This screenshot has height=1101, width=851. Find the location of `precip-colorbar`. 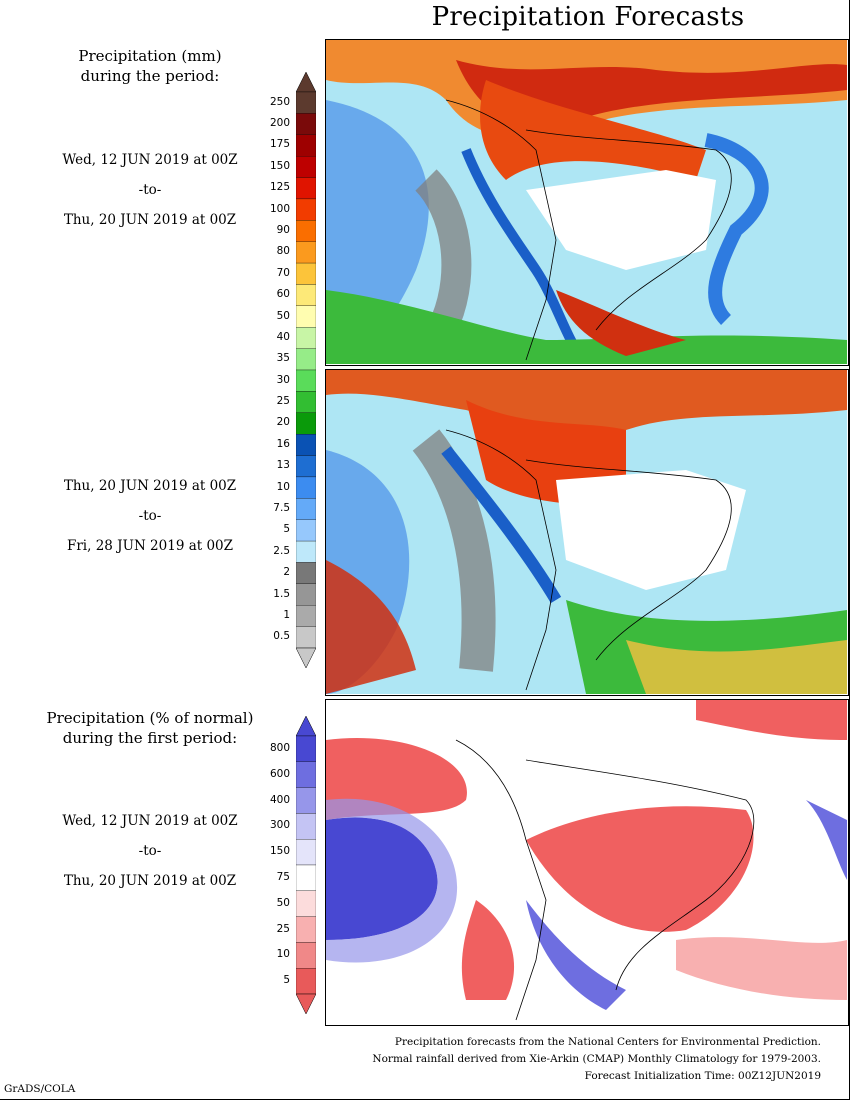

precip-colorbar is located at coordinates (306, 370).